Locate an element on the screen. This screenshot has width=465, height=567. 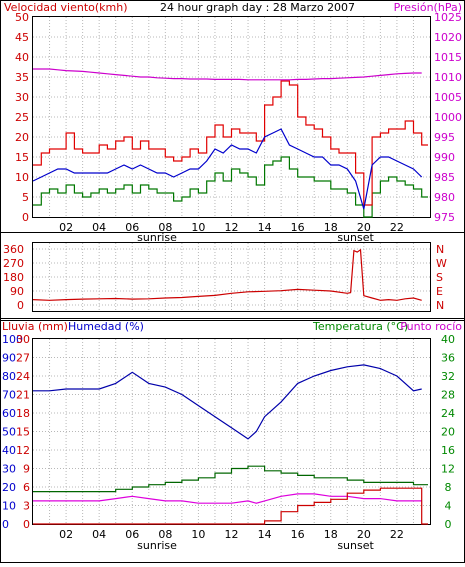
direction-y-tick-label: 360 is located at coordinates (13, 249).